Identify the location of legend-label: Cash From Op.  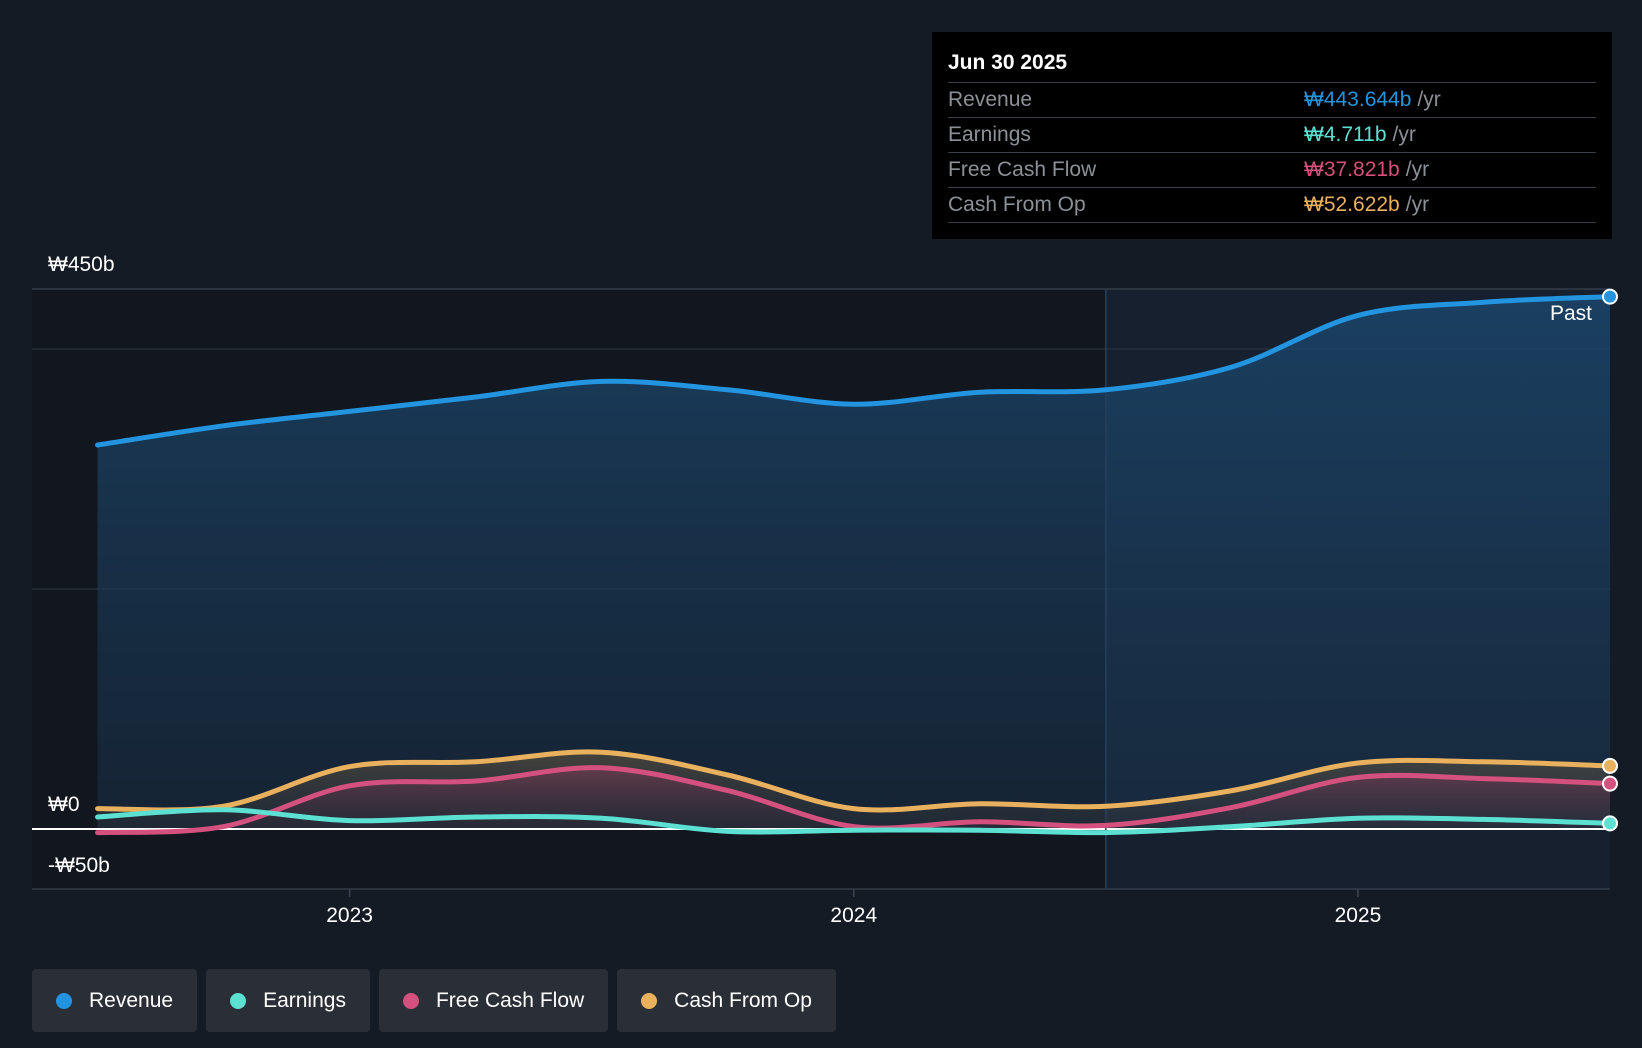
(743, 1000).